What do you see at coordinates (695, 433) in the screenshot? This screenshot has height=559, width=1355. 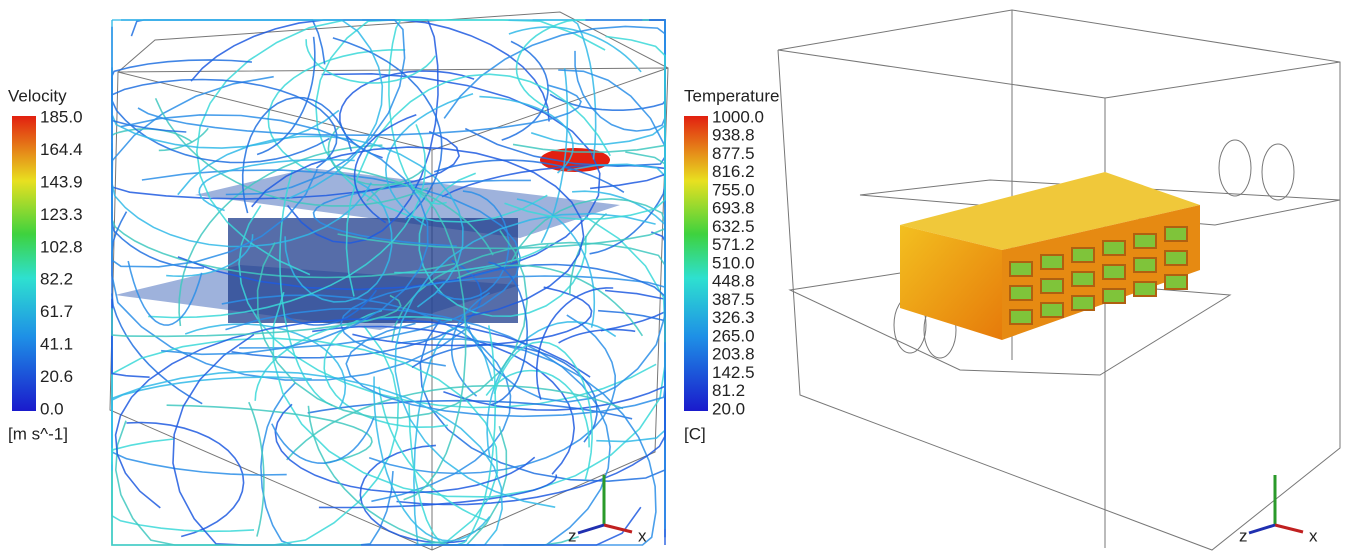 I see `legend-unit: [C]` at bounding box center [695, 433].